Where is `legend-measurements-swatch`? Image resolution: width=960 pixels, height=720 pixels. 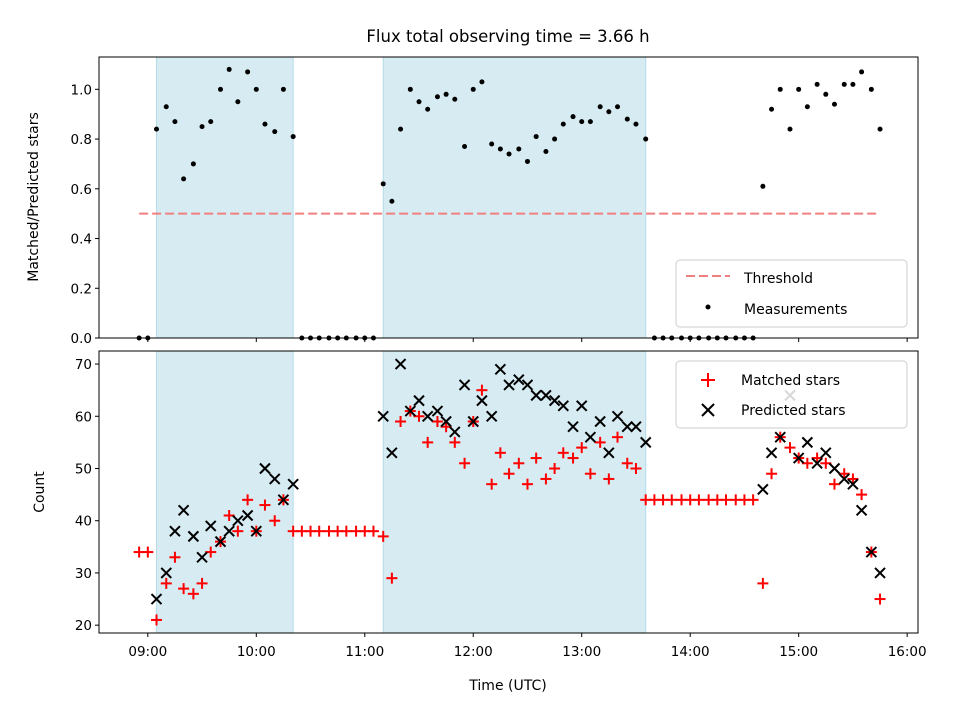 legend-measurements-swatch is located at coordinates (708, 307).